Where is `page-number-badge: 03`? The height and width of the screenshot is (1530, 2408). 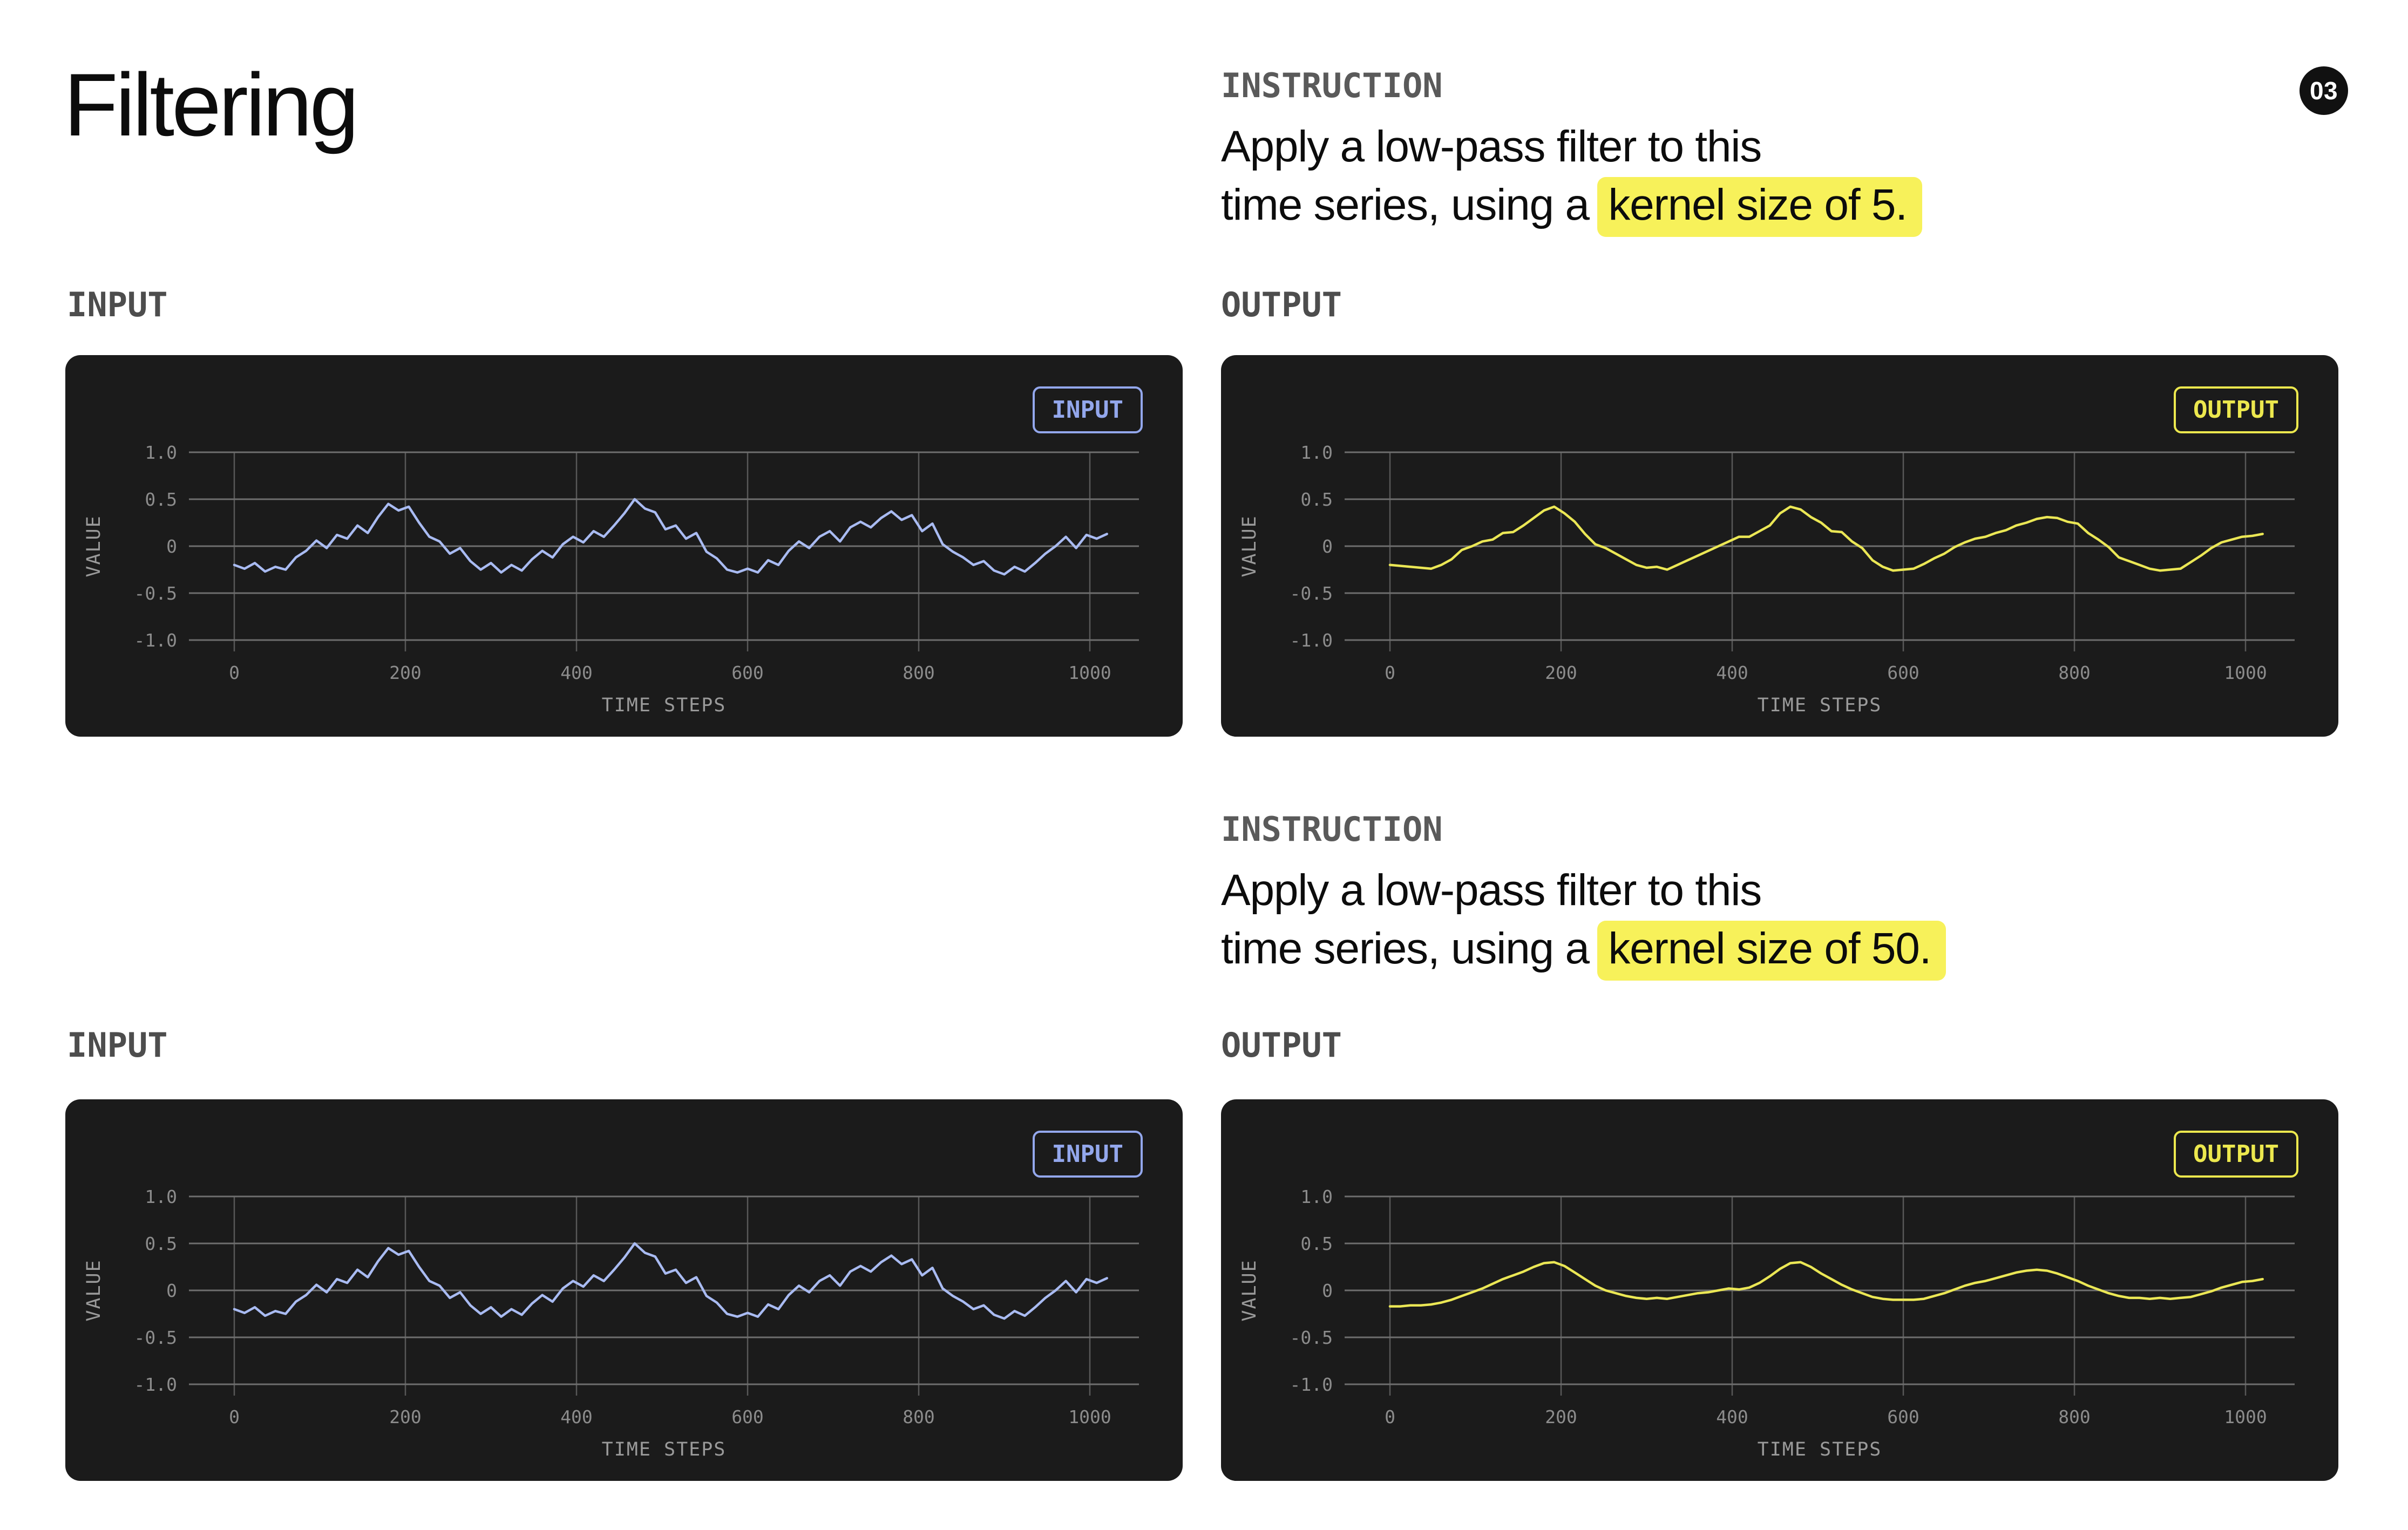 page-number-badge: 03 is located at coordinates (2324, 90).